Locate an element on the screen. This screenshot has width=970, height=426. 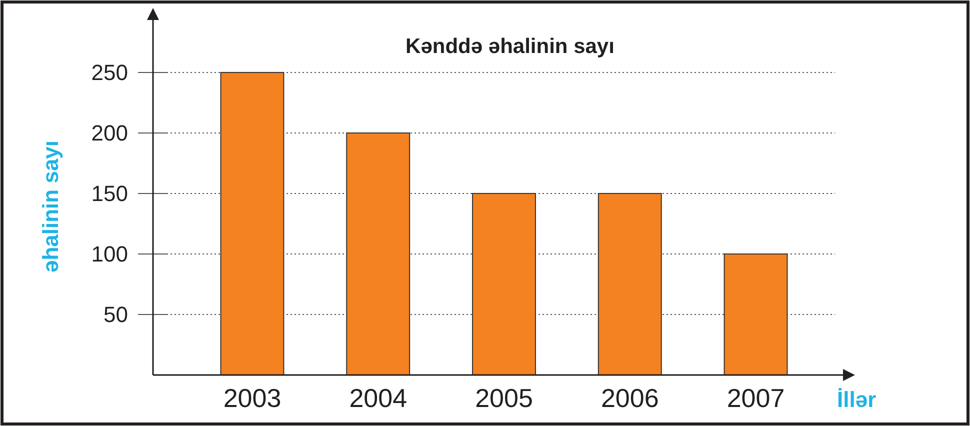
y-tick-label: 150 is located at coordinates (109, 193).